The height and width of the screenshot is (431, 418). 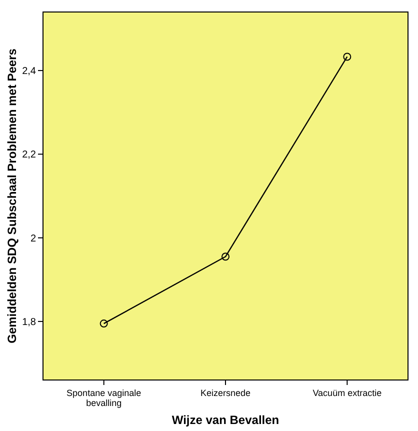 What do you see at coordinates (104, 398) in the screenshot?
I see `x-tick-label: Spontane vaginale bevalling` at bounding box center [104, 398].